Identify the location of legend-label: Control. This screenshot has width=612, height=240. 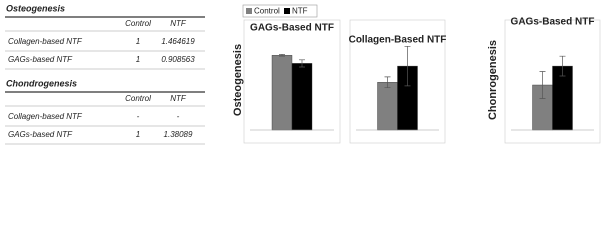
(267, 11).